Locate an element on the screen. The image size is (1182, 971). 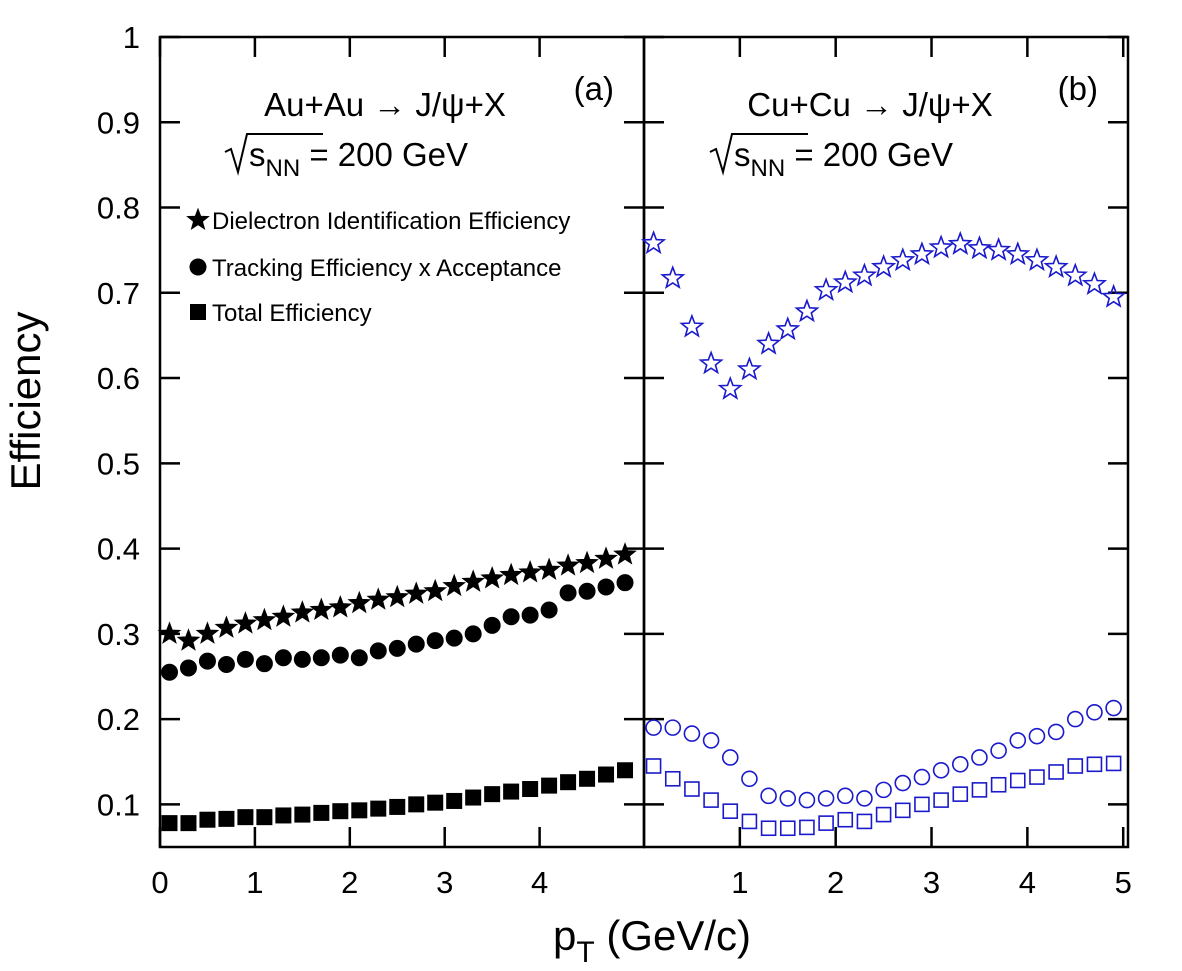
x-tick-label: 0 is located at coordinates (159, 882).